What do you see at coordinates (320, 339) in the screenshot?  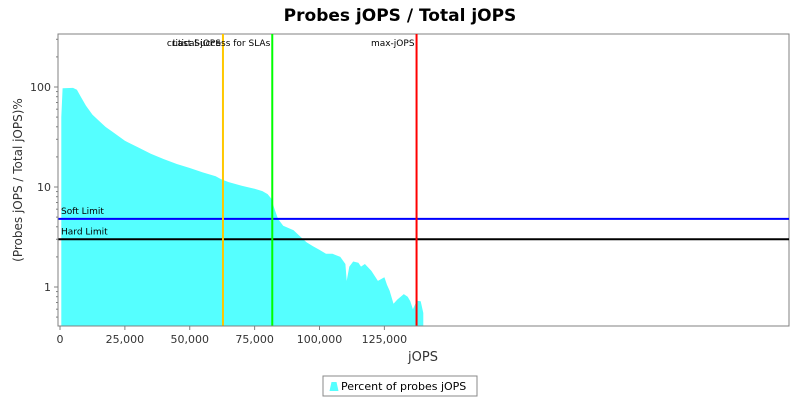 I see `x-tick-label: 100,000` at bounding box center [320, 339].